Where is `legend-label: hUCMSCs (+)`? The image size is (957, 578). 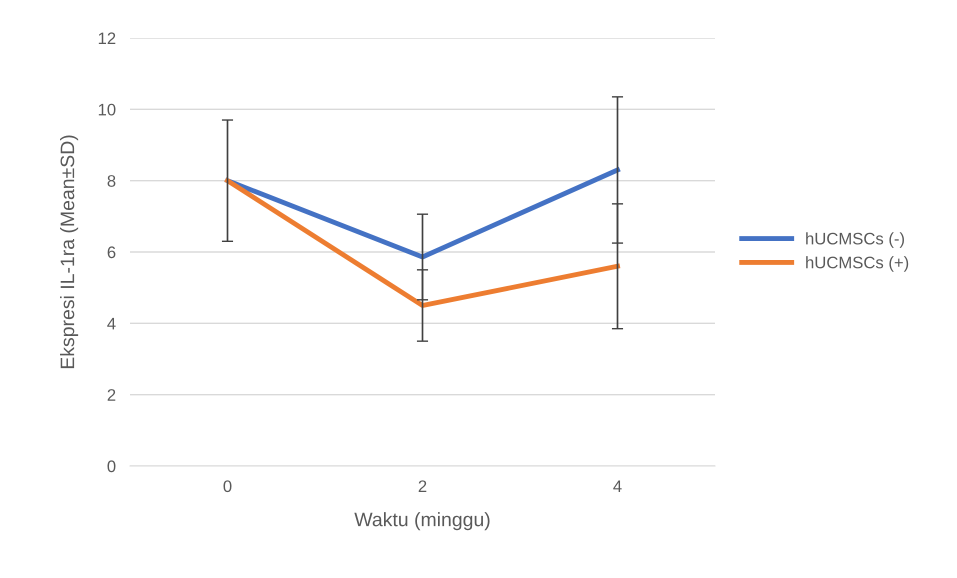
legend-label: hUCMSCs (+) is located at coordinates (857, 264).